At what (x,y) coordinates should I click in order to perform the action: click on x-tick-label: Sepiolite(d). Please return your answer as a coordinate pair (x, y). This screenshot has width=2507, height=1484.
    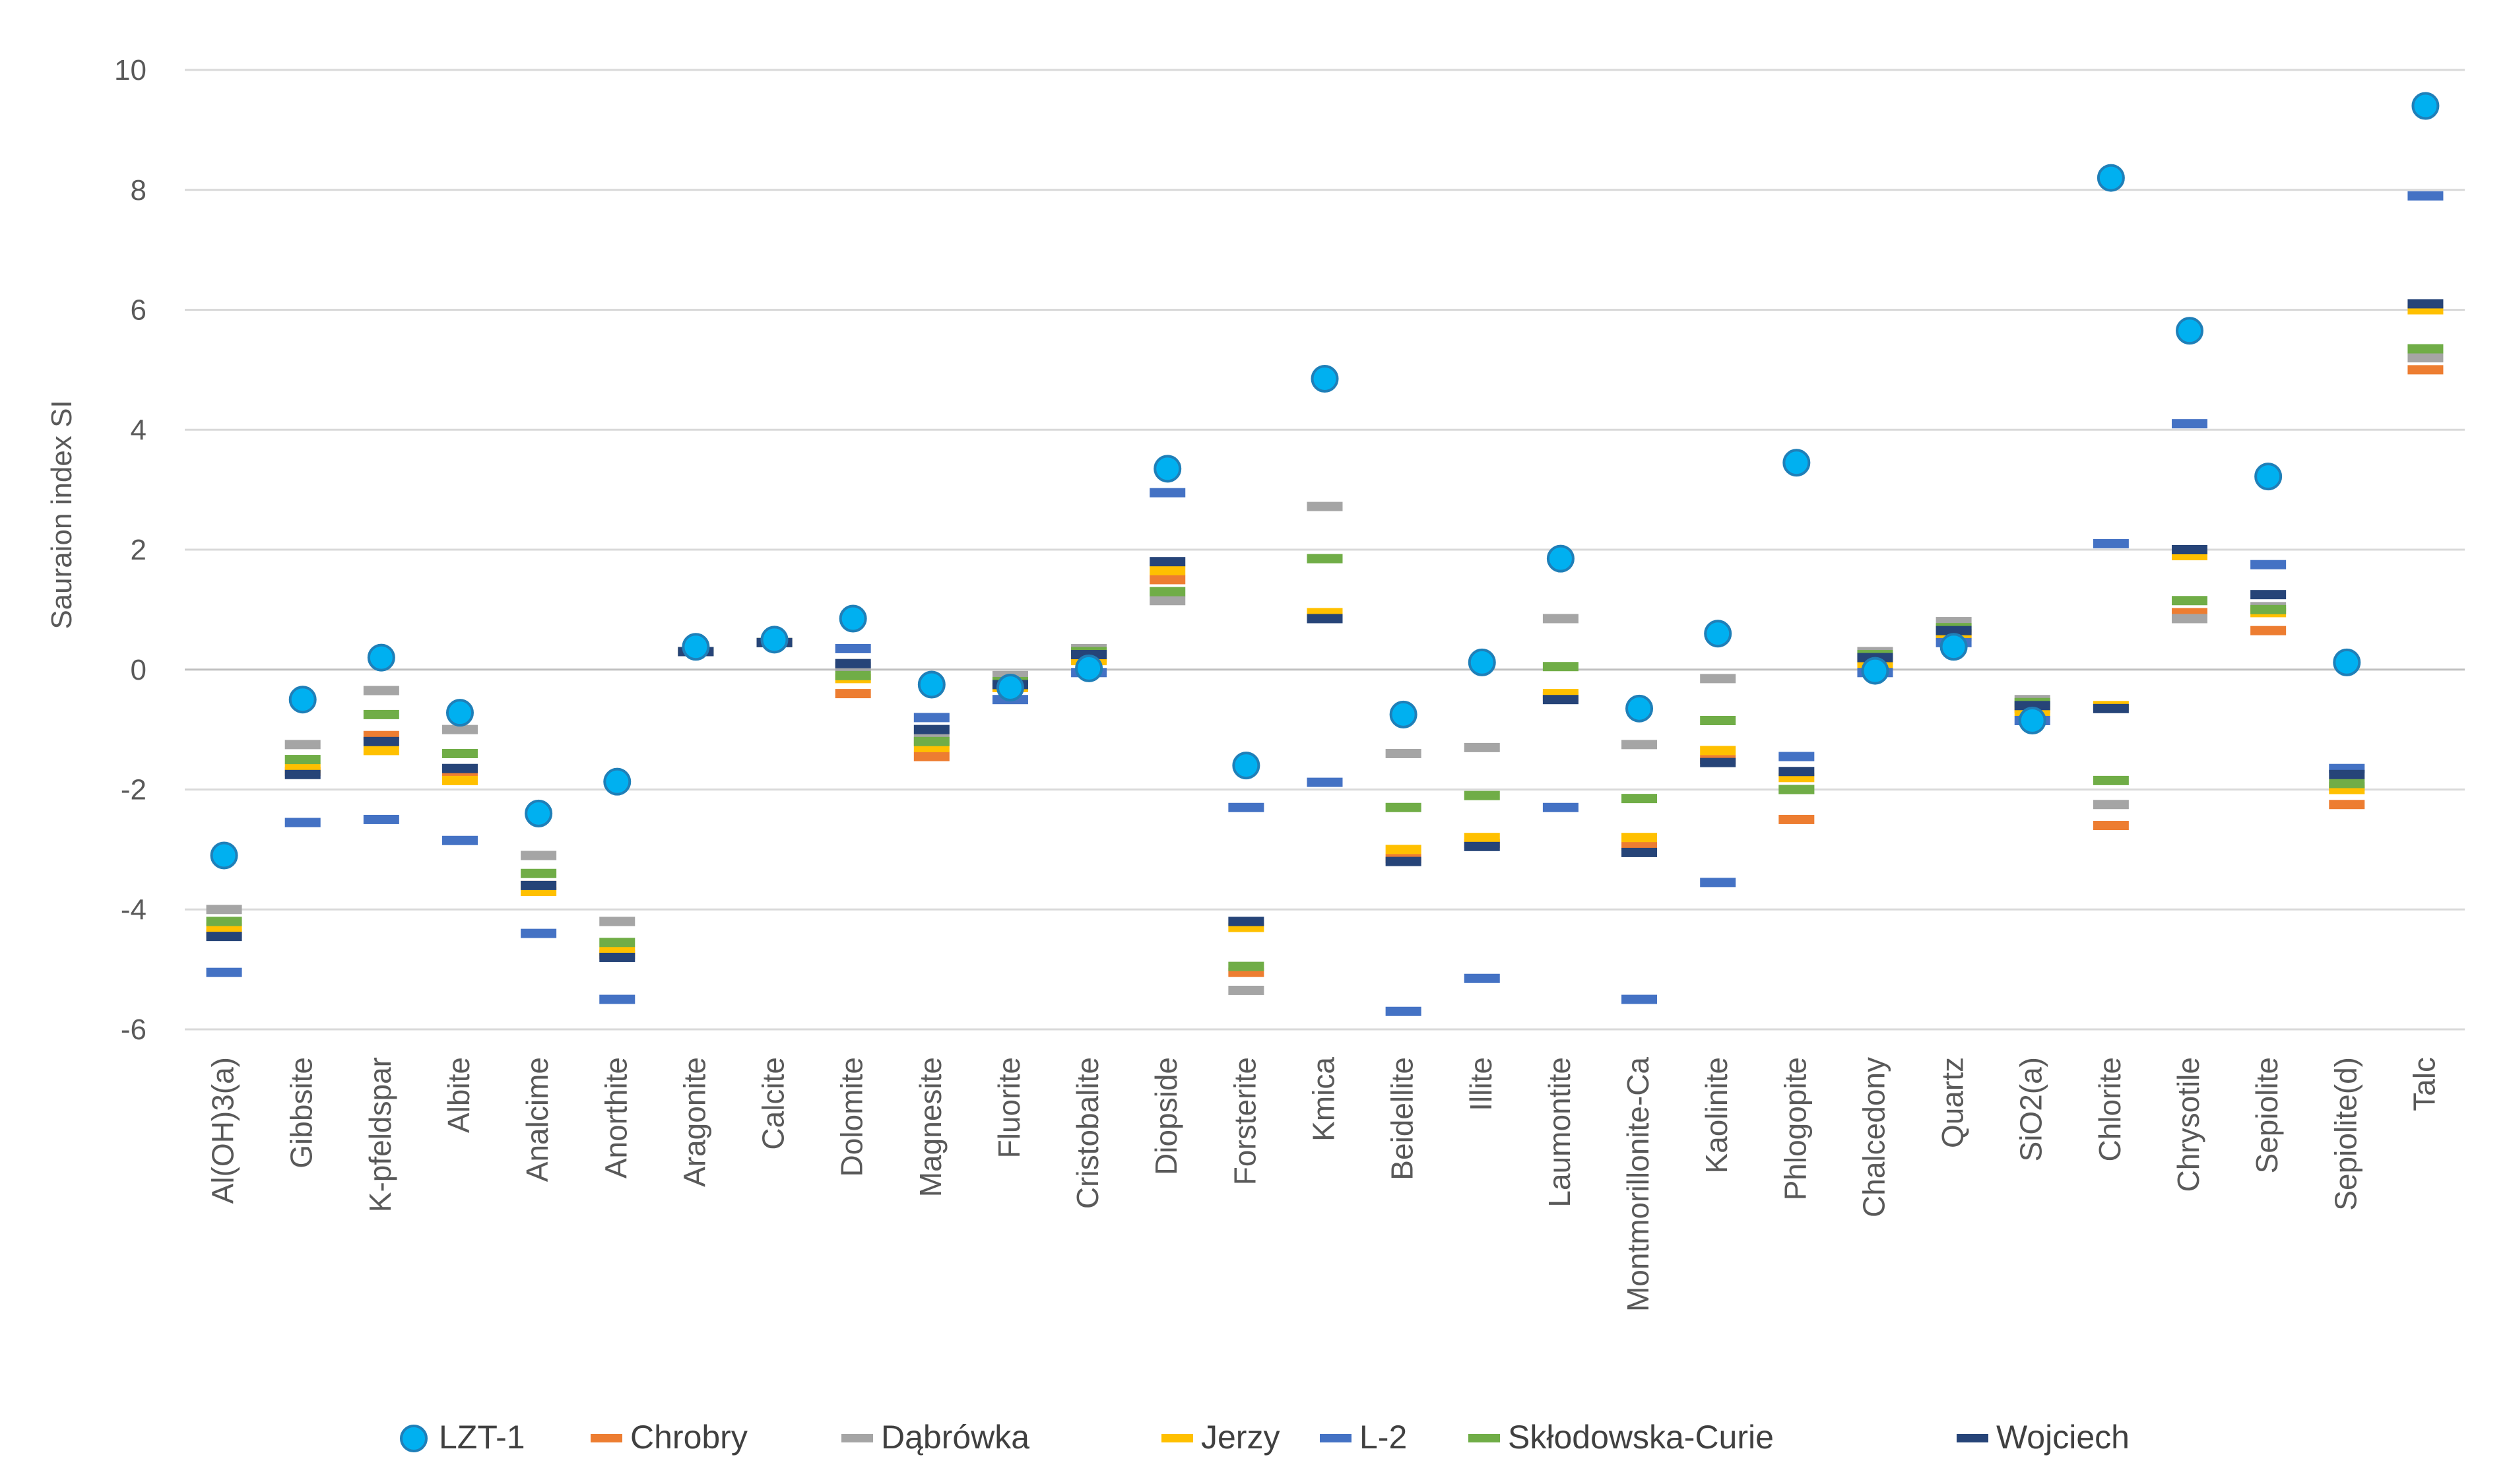
    Looking at the image, I should click on (2345, 1134).